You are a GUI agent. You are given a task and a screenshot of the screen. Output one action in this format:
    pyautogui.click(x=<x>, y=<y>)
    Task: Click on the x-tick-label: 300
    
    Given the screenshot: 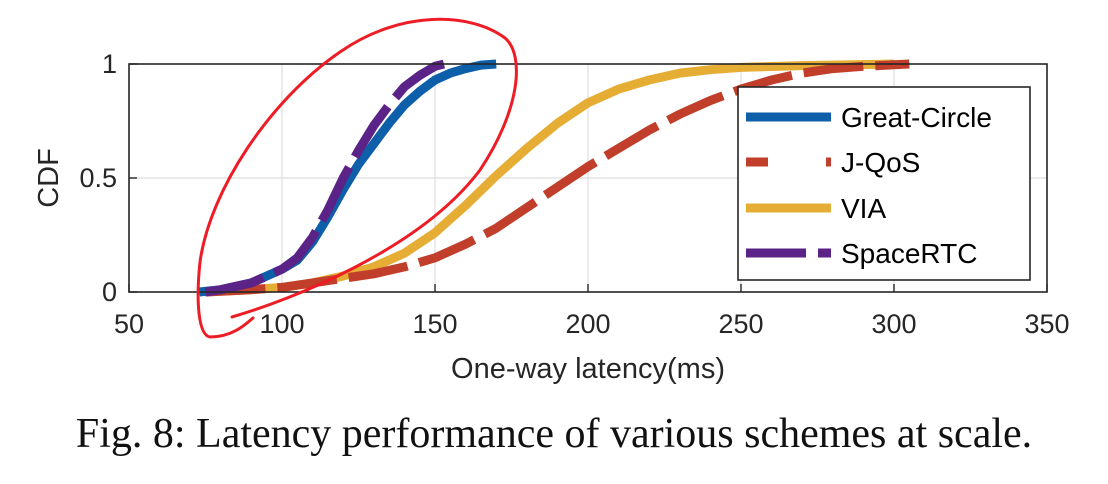 What is the action you would take?
    pyautogui.click(x=893, y=324)
    